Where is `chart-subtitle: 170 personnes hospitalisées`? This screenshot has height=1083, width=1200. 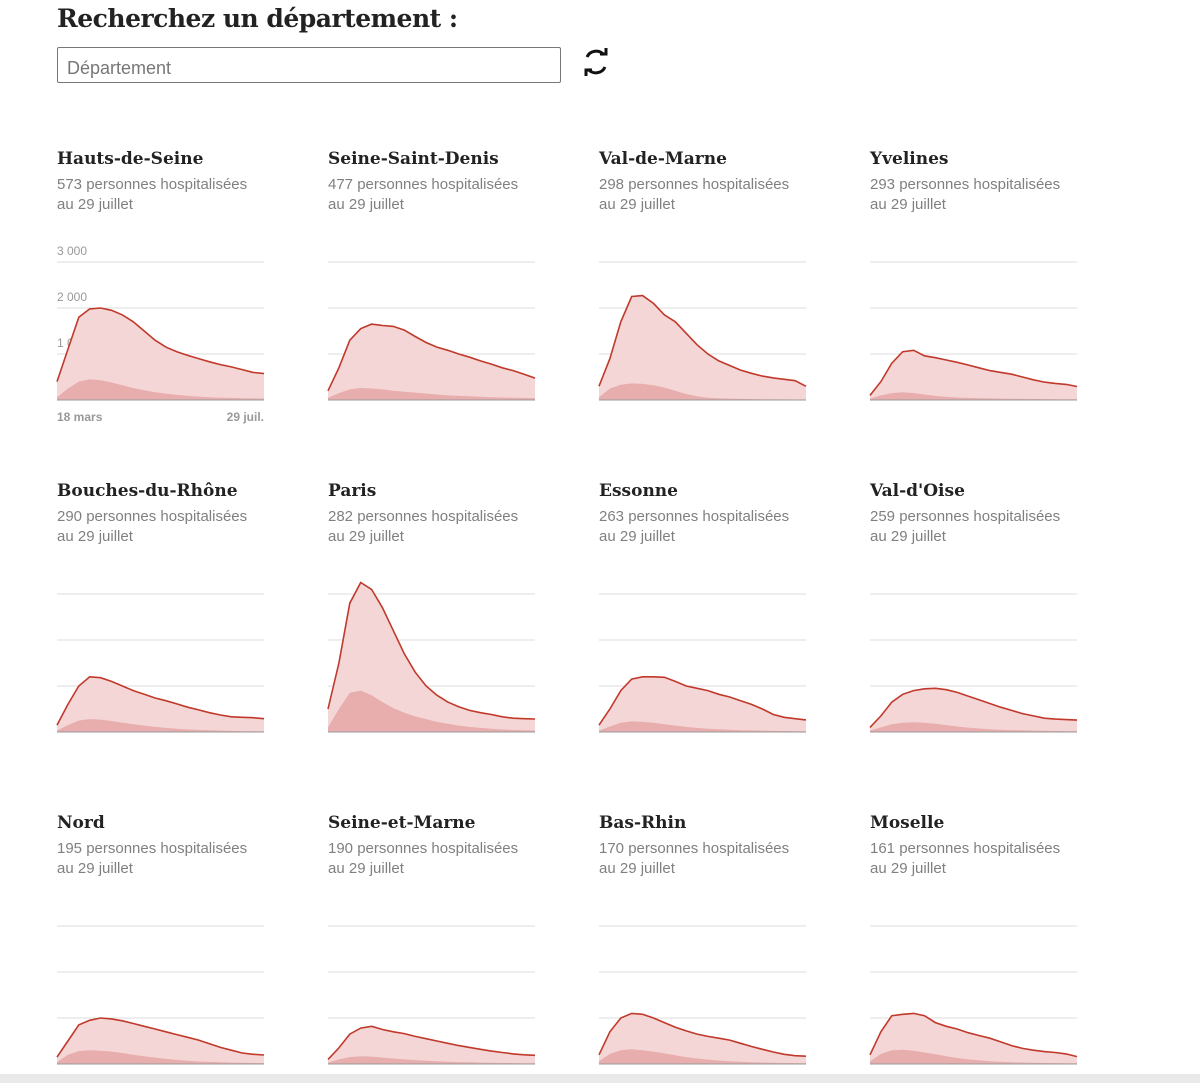
chart-subtitle: 170 personnes hospitalisées is located at coordinates (694, 848).